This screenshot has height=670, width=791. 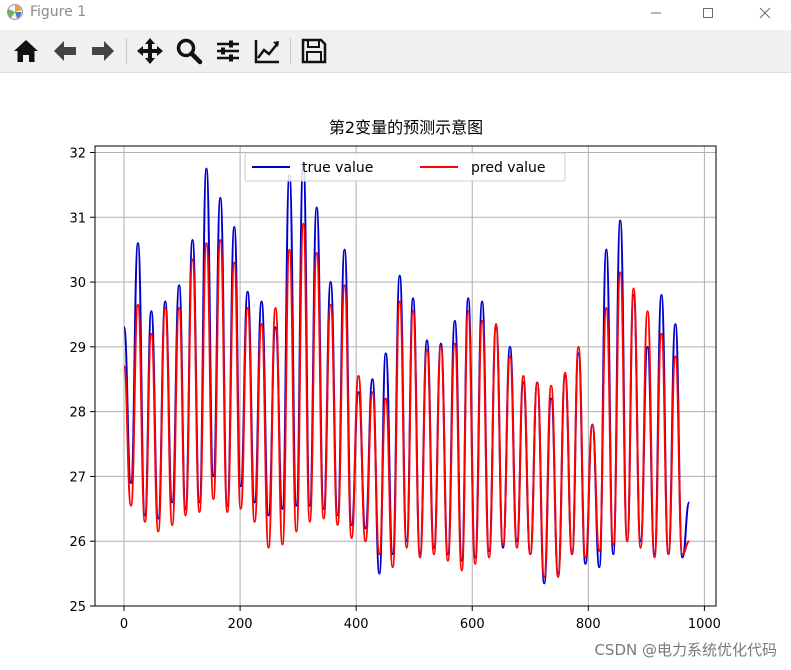 I want to click on magnifier-icon, so click(x=189, y=51).